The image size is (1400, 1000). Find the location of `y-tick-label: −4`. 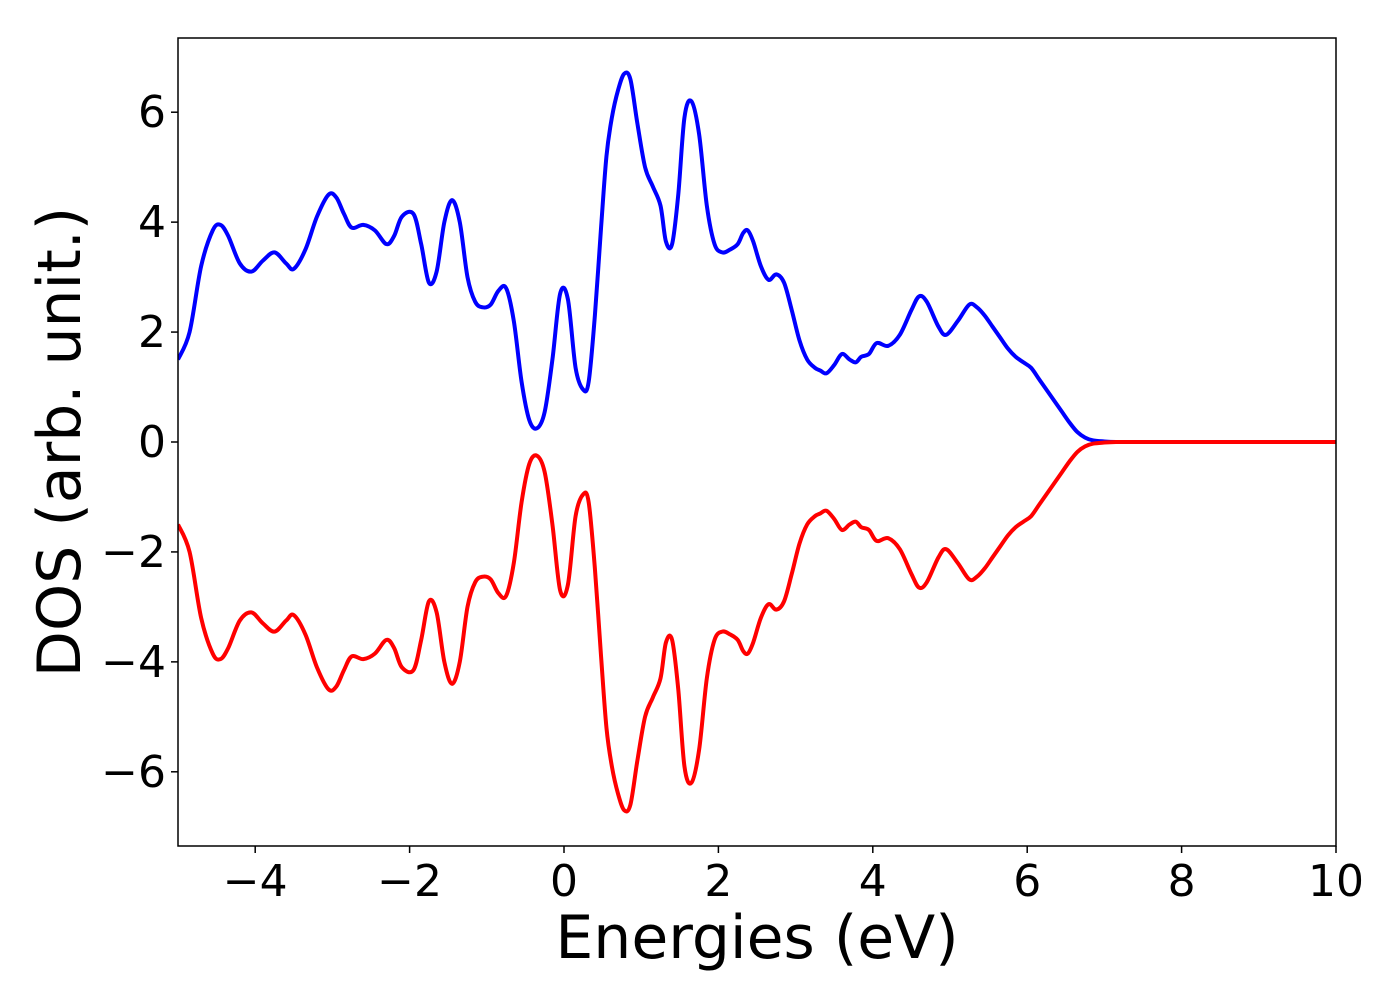

y-tick-label: −4 is located at coordinates (133, 662).